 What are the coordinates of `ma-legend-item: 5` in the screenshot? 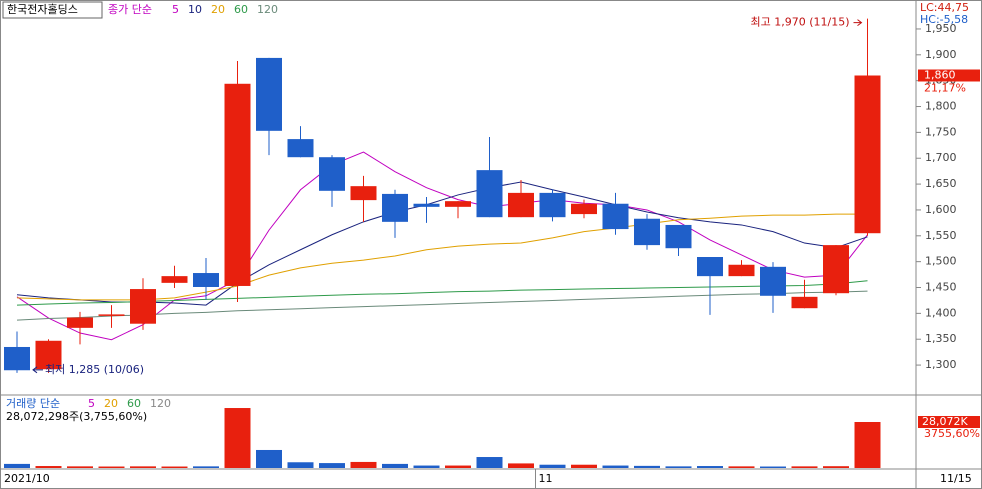 It's located at (175, 9).